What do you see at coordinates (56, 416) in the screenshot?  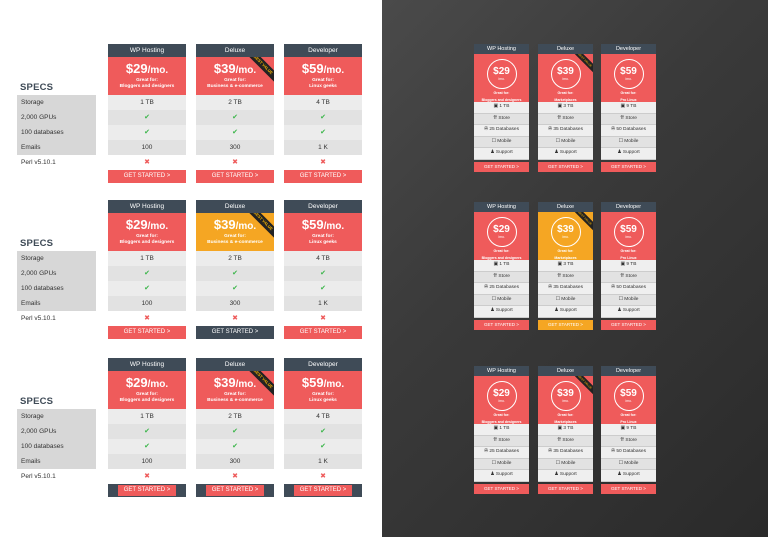 I see `spec-label: Storage` at bounding box center [56, 416].